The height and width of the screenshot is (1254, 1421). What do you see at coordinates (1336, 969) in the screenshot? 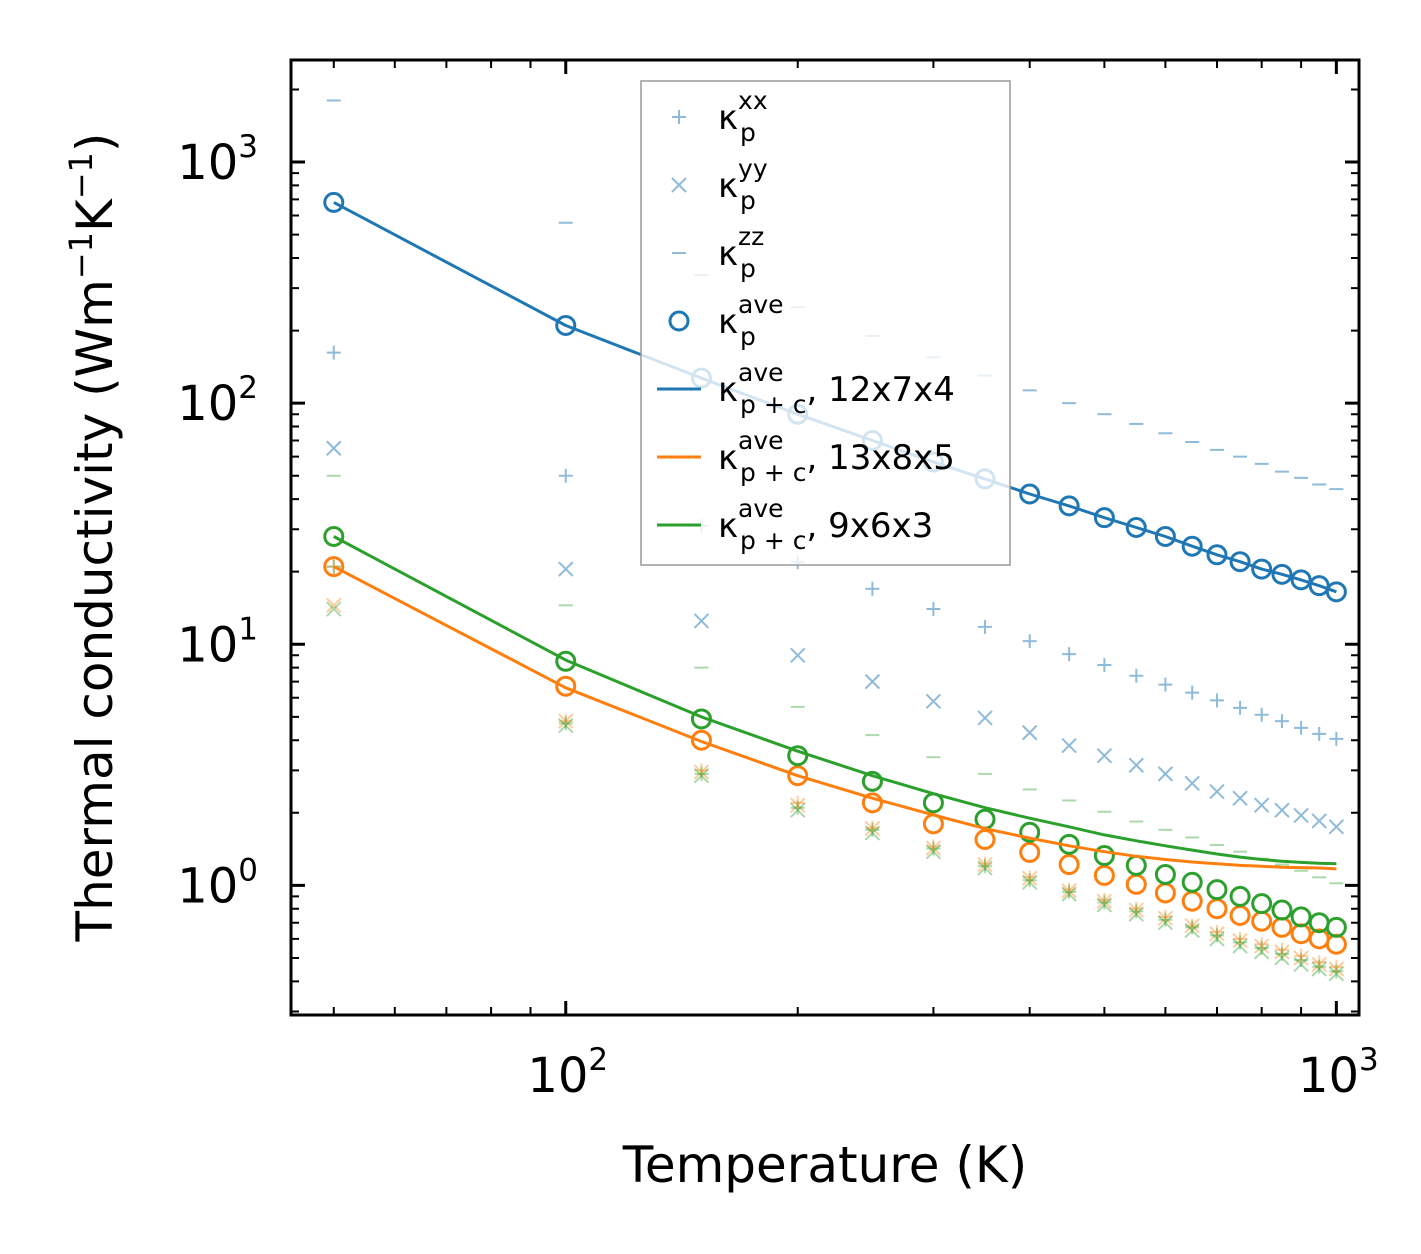
I see `point-13x8x5-yy-1000K-shape` at bounding box center [1336, 969].